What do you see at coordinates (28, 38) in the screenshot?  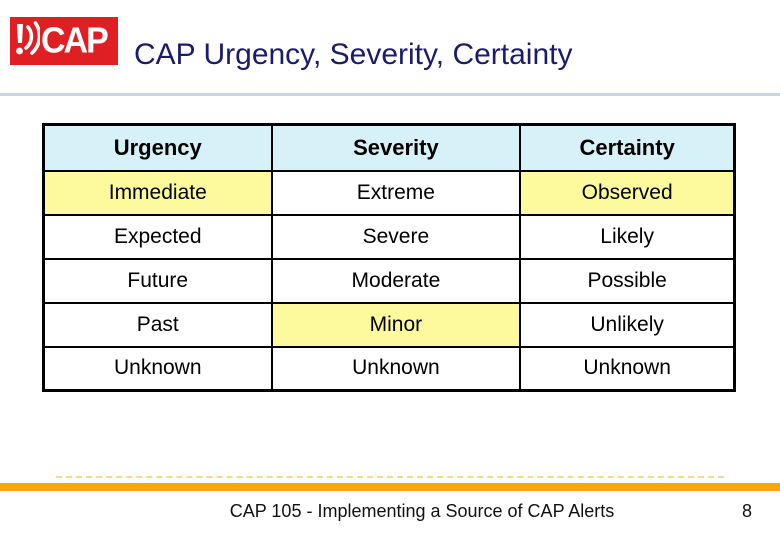 I see `alert-signal-icon` at bounding box center [28, 38].